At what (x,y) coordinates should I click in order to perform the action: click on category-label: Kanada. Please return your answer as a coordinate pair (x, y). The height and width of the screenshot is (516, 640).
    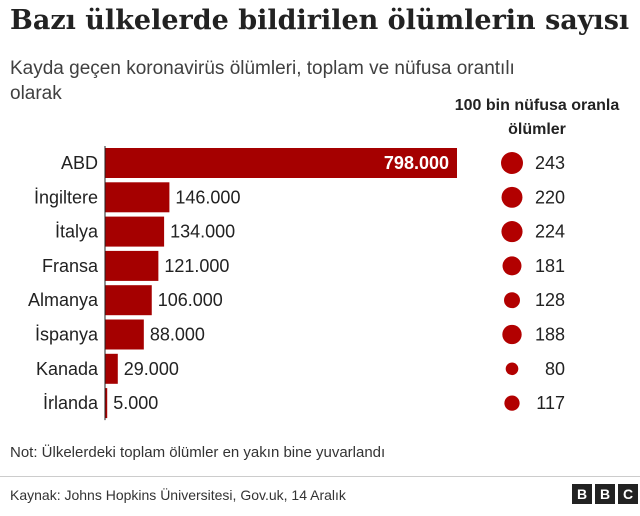
    Looking at the image, I should click on (67, 369).